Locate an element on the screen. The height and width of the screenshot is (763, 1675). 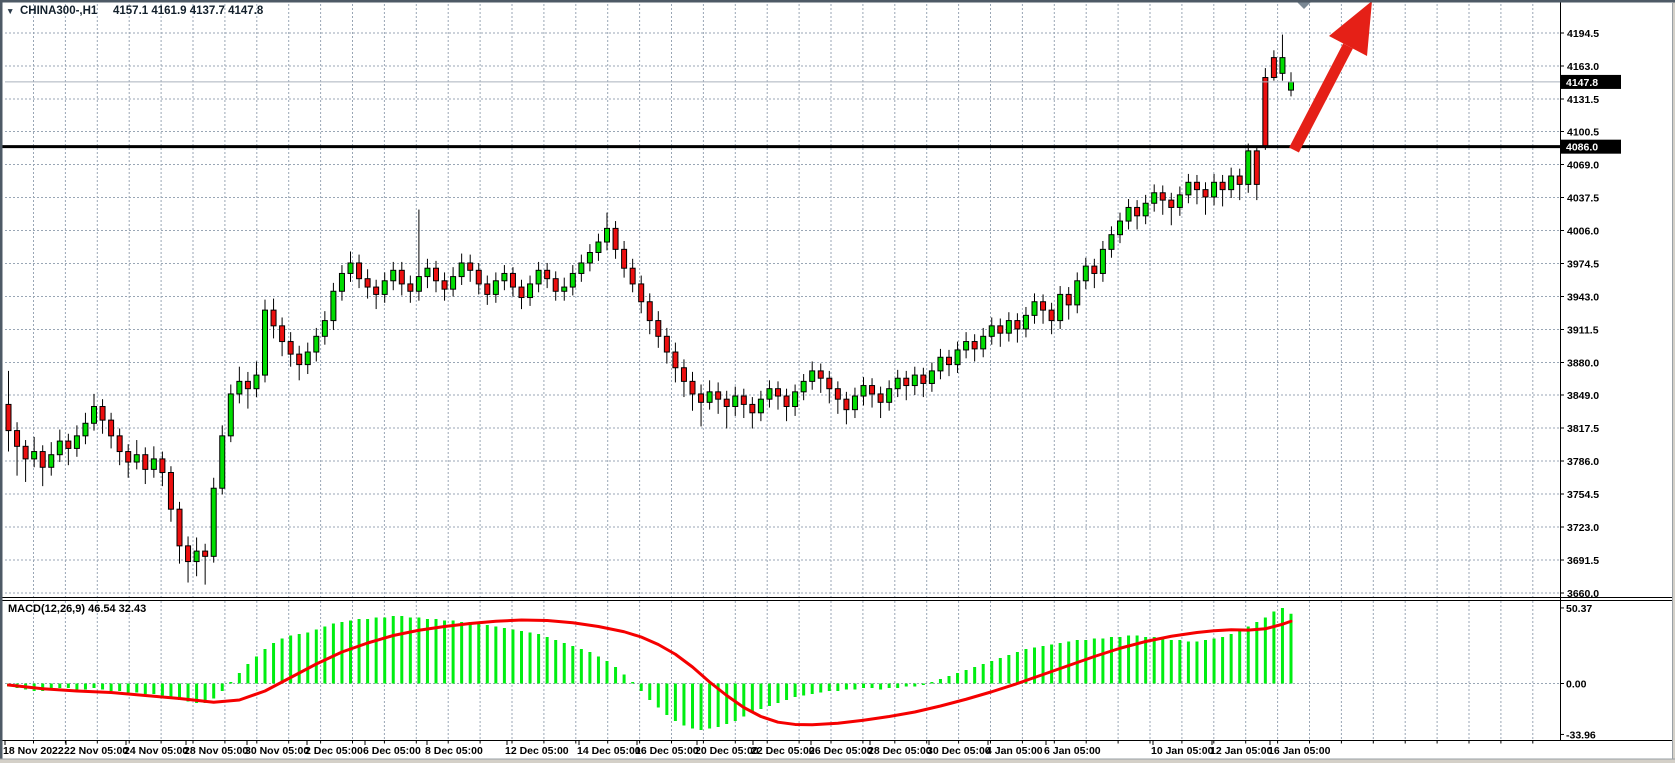
macd-signal-line is located at coordinates (650, 672).